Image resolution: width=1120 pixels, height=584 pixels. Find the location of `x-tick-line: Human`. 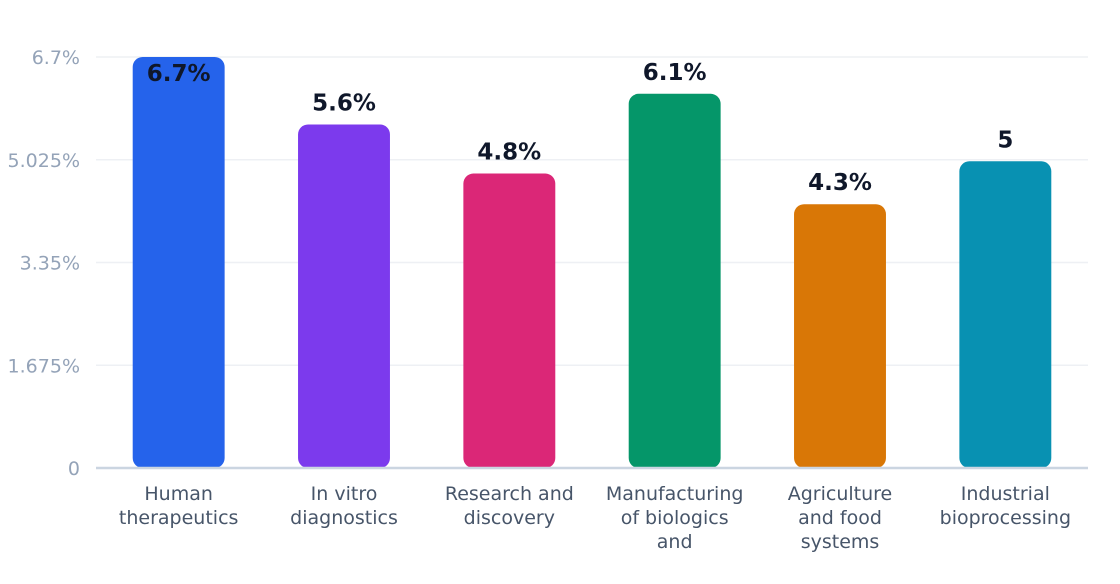

x-tick-line: Human is located at coordinates (178, 494).